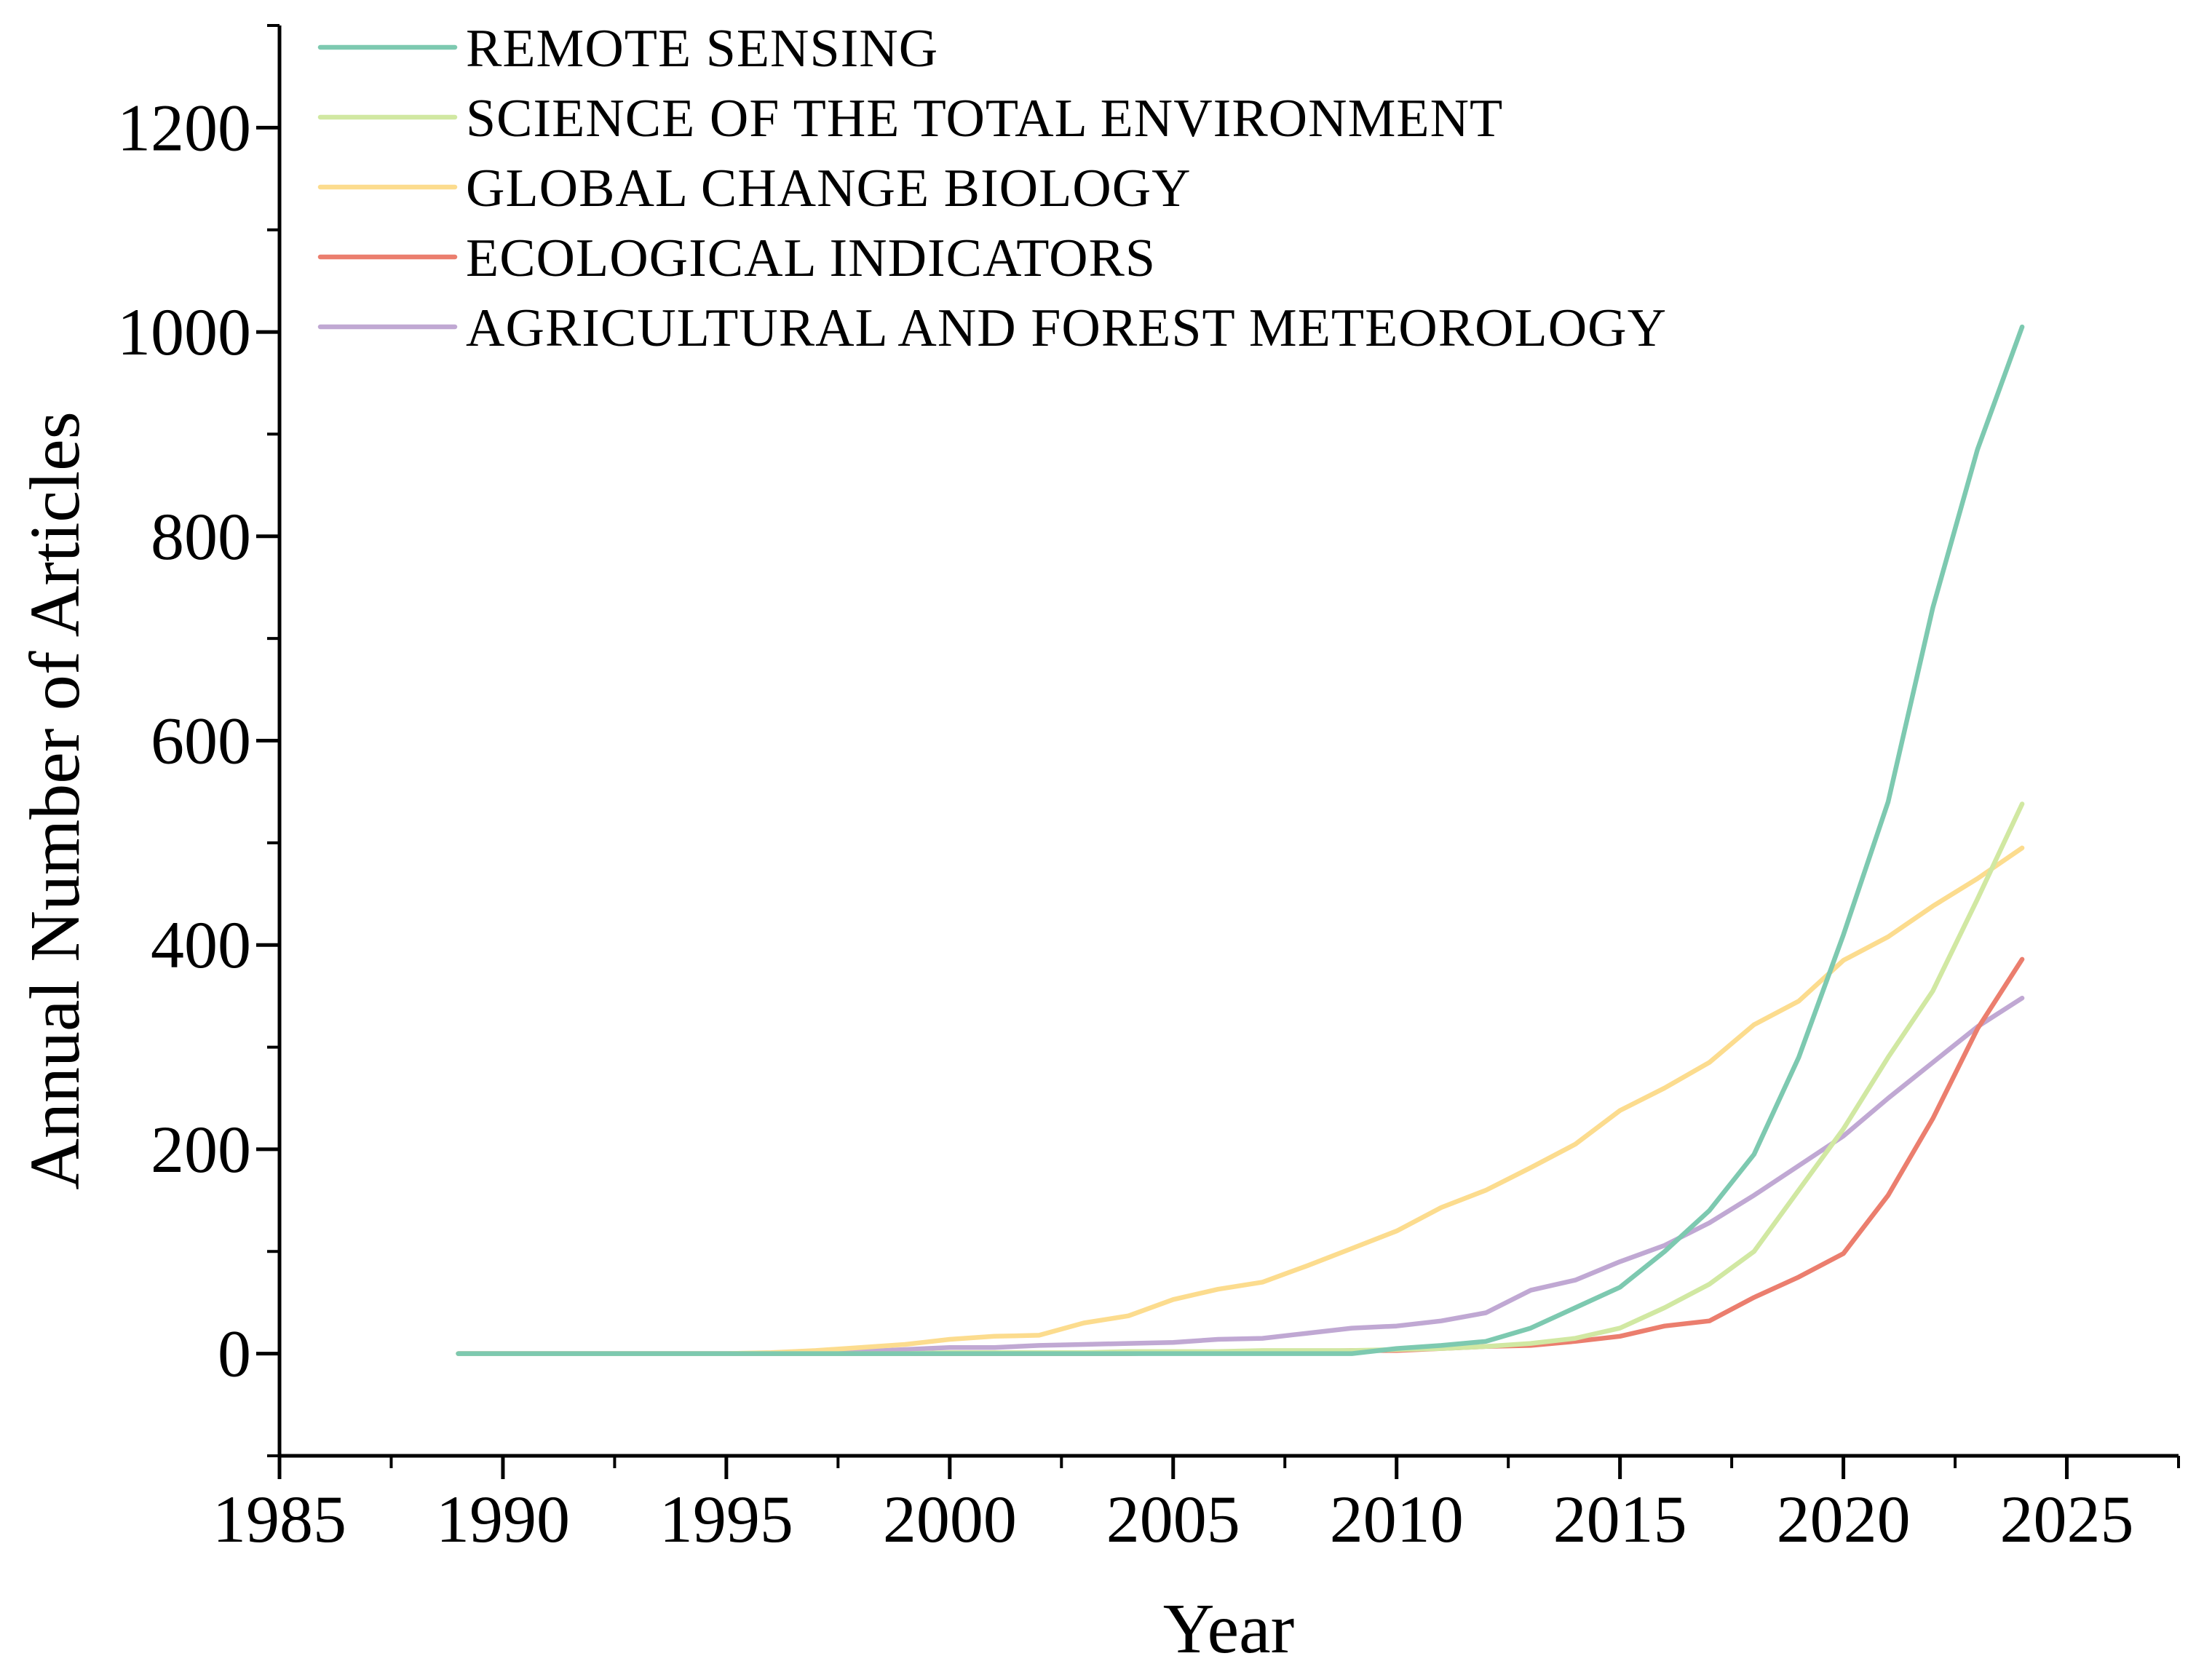  Describe the element at coordinates (234, 1354) in the screenshot. I see `y-tick-label: 0` at that location.